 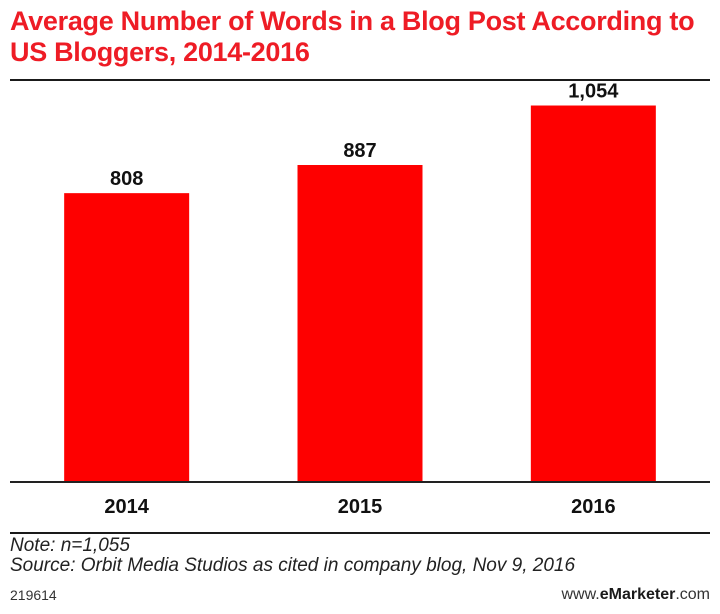 What do you see at coordinates (580, 594) in the screenshot?
I see `site-prefix: www.` at bounding box center [580, 594].